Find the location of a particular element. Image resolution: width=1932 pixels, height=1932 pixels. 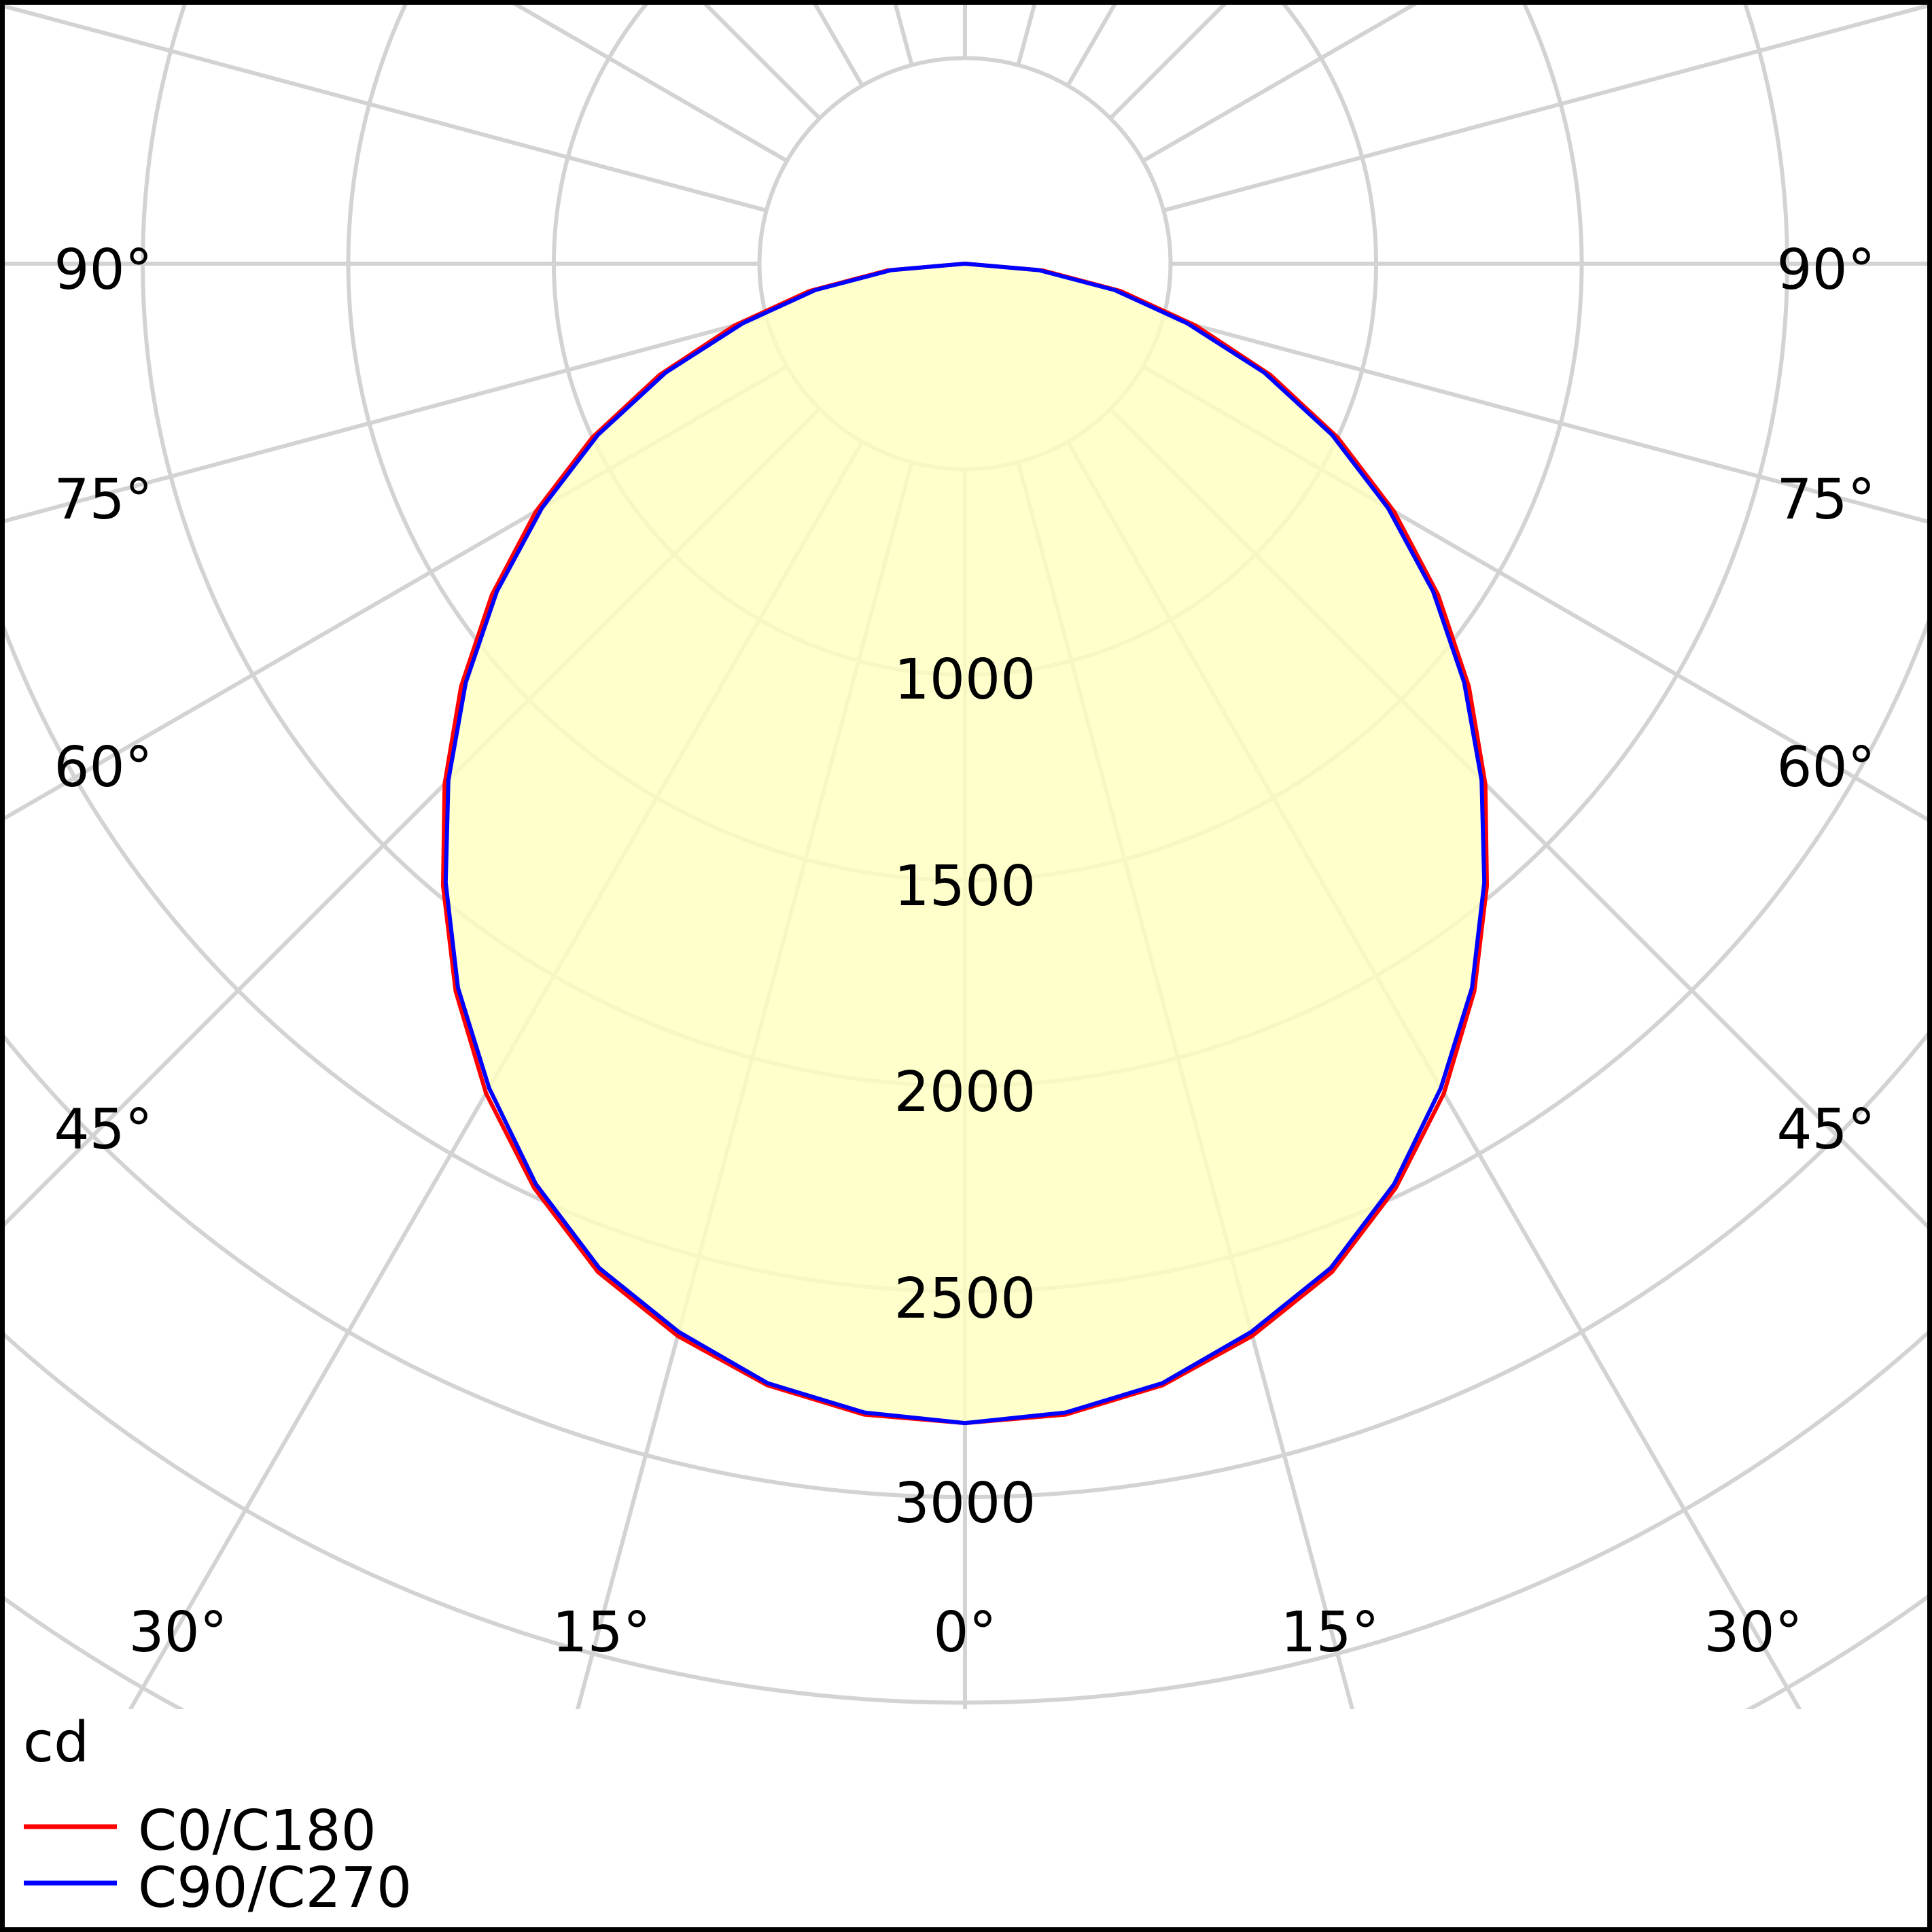

unit-label: cd is located at coordinates (56, 1742).